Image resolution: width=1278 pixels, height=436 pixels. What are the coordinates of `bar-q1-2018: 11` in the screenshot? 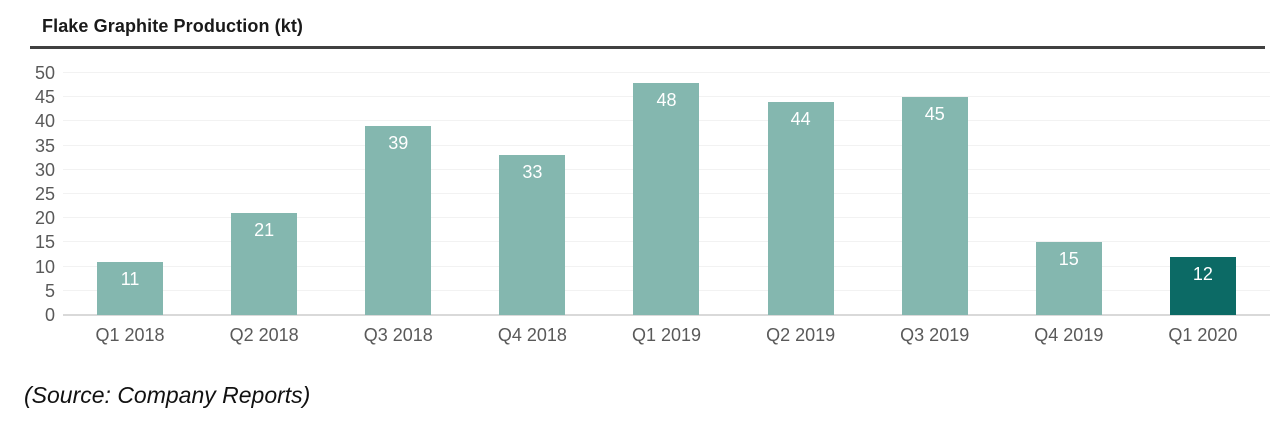 It's located at (130, 288).